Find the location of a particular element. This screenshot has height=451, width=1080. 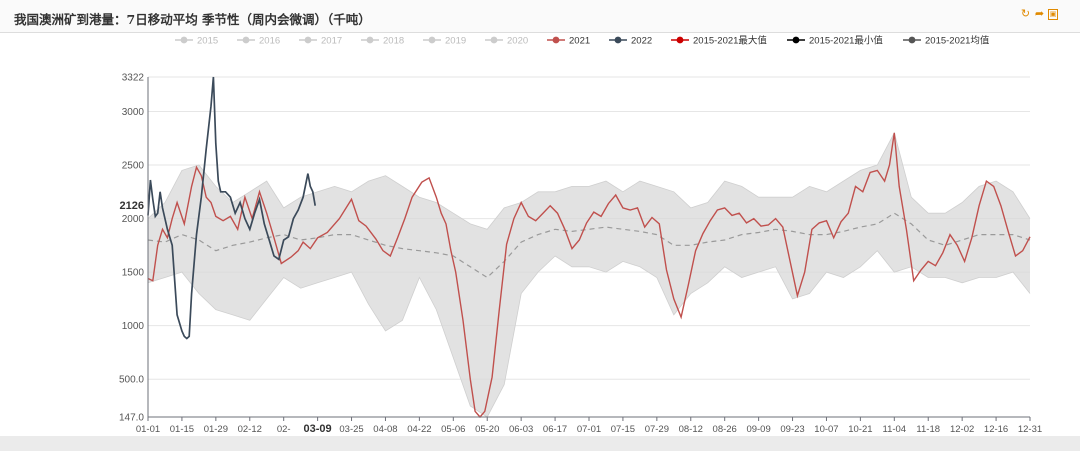

x-tick-label: 05-20 is located at coordinates (487, 429).